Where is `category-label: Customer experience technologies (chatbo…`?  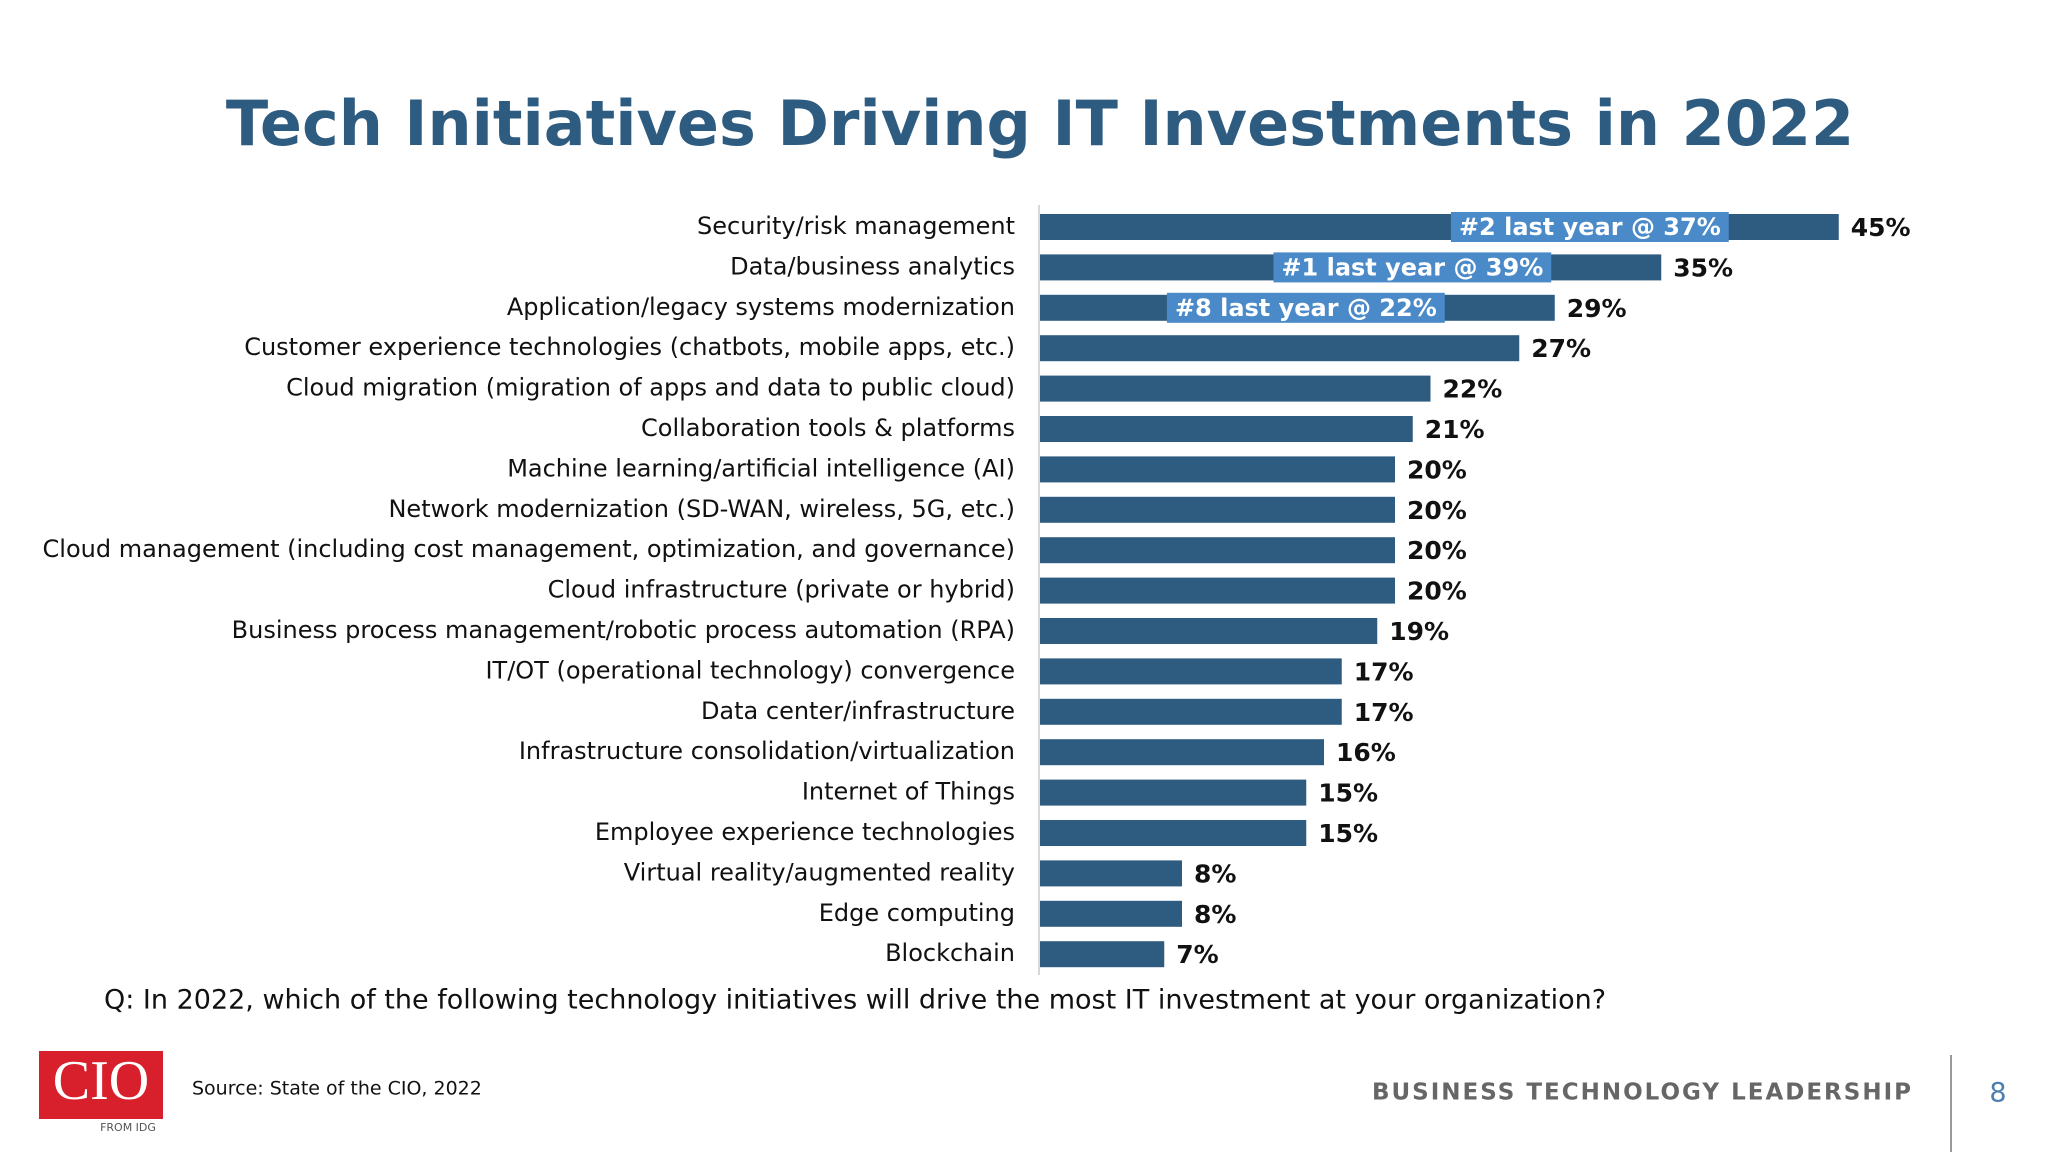
category-label: Customer experience technologies (chatbo… is located at coordinates (629, 347).